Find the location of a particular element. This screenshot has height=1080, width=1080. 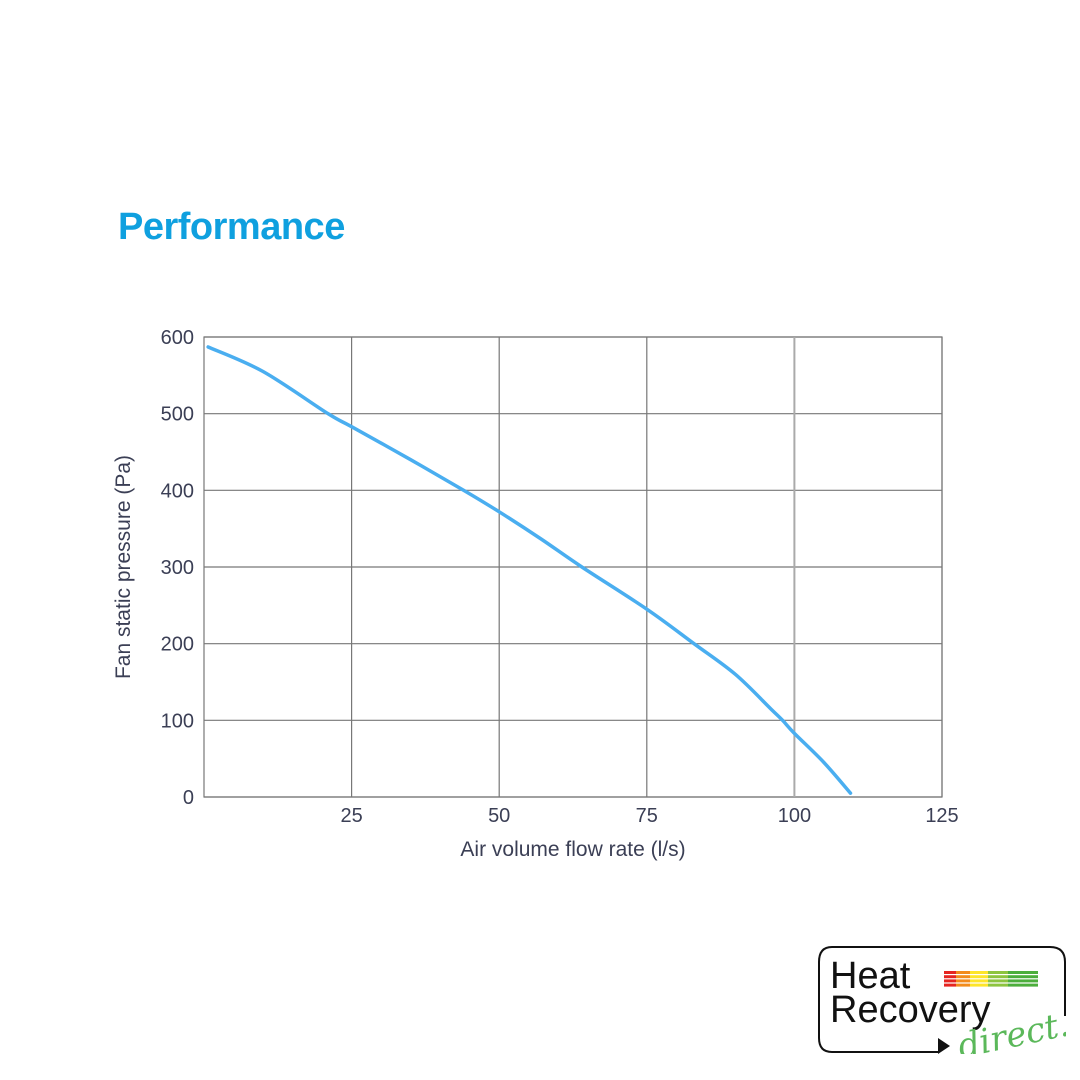

x-tick-label: 125 is located at coordinates (941, 816).